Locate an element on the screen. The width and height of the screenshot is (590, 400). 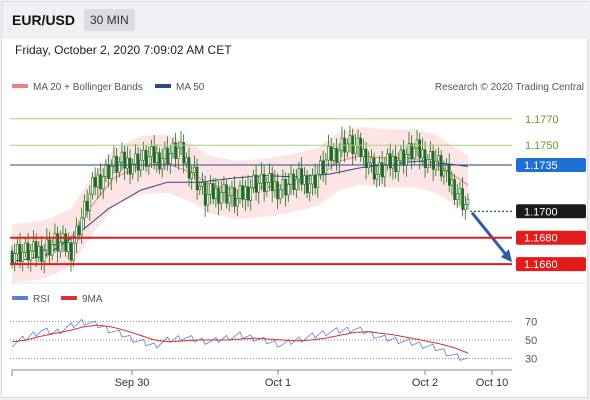
time-axis: Sep 30 Oct 1 Oct 2 Oct 10 is located at coordinates (261, 379).